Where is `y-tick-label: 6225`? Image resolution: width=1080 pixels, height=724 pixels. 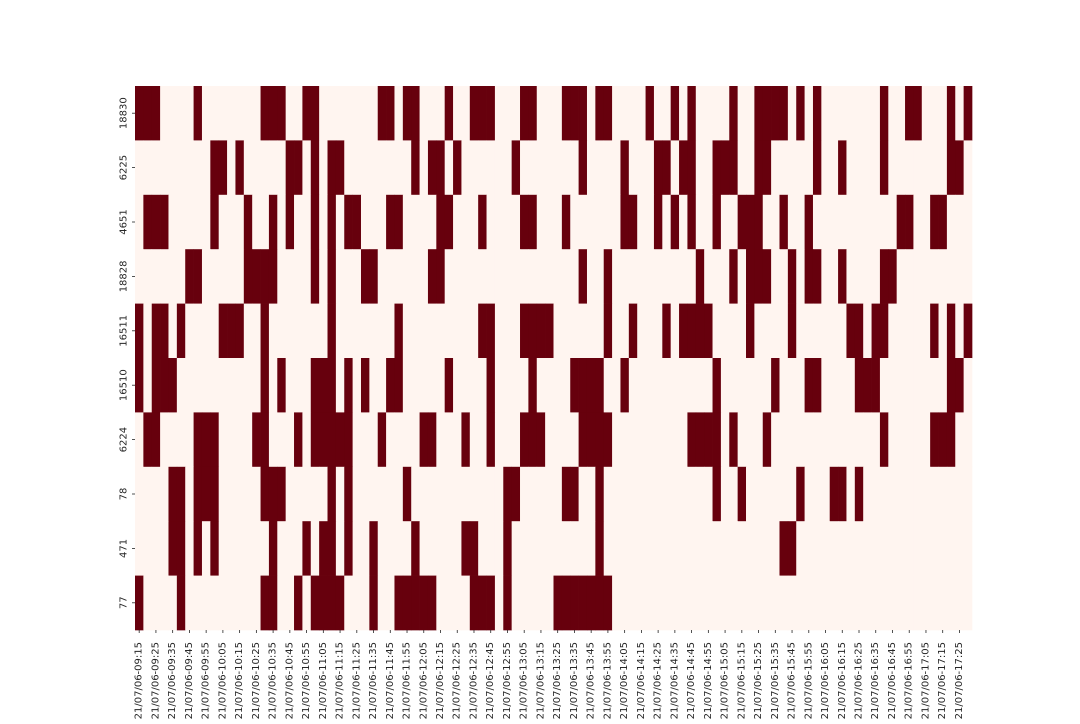
y-tick-label: 6225 is located at coordinates (124, 167).